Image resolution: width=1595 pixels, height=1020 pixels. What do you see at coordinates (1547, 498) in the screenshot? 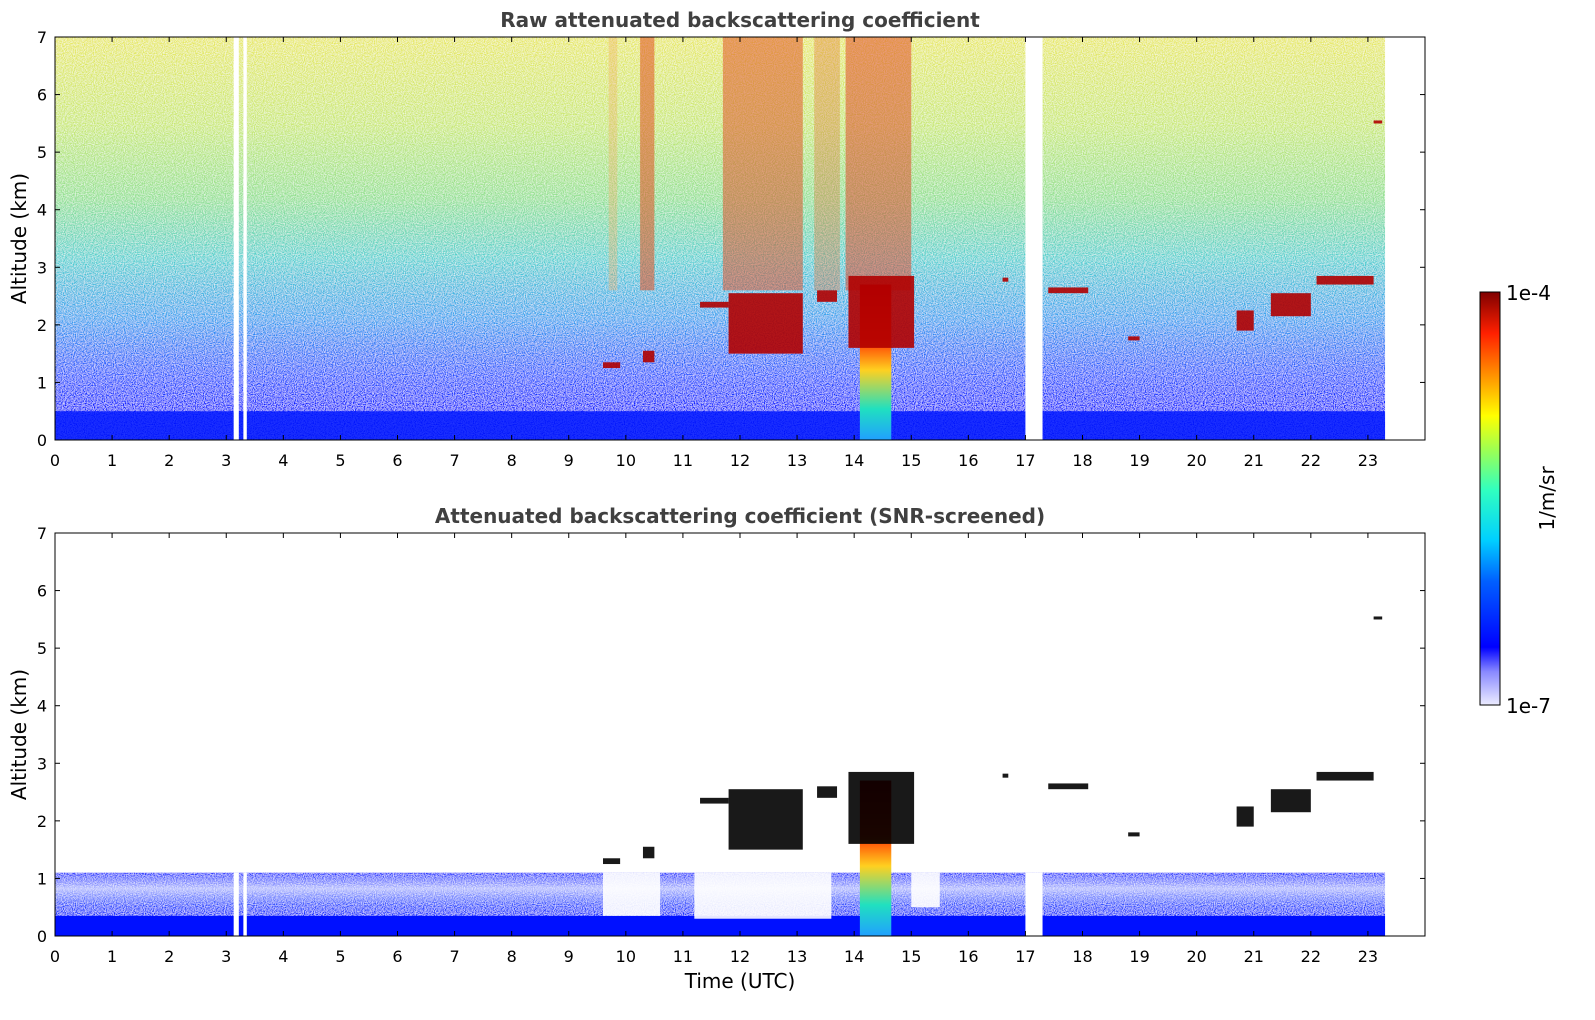
I see `colorbar-unit-label: 1/m/sr` at bounding box center [1547, 498].